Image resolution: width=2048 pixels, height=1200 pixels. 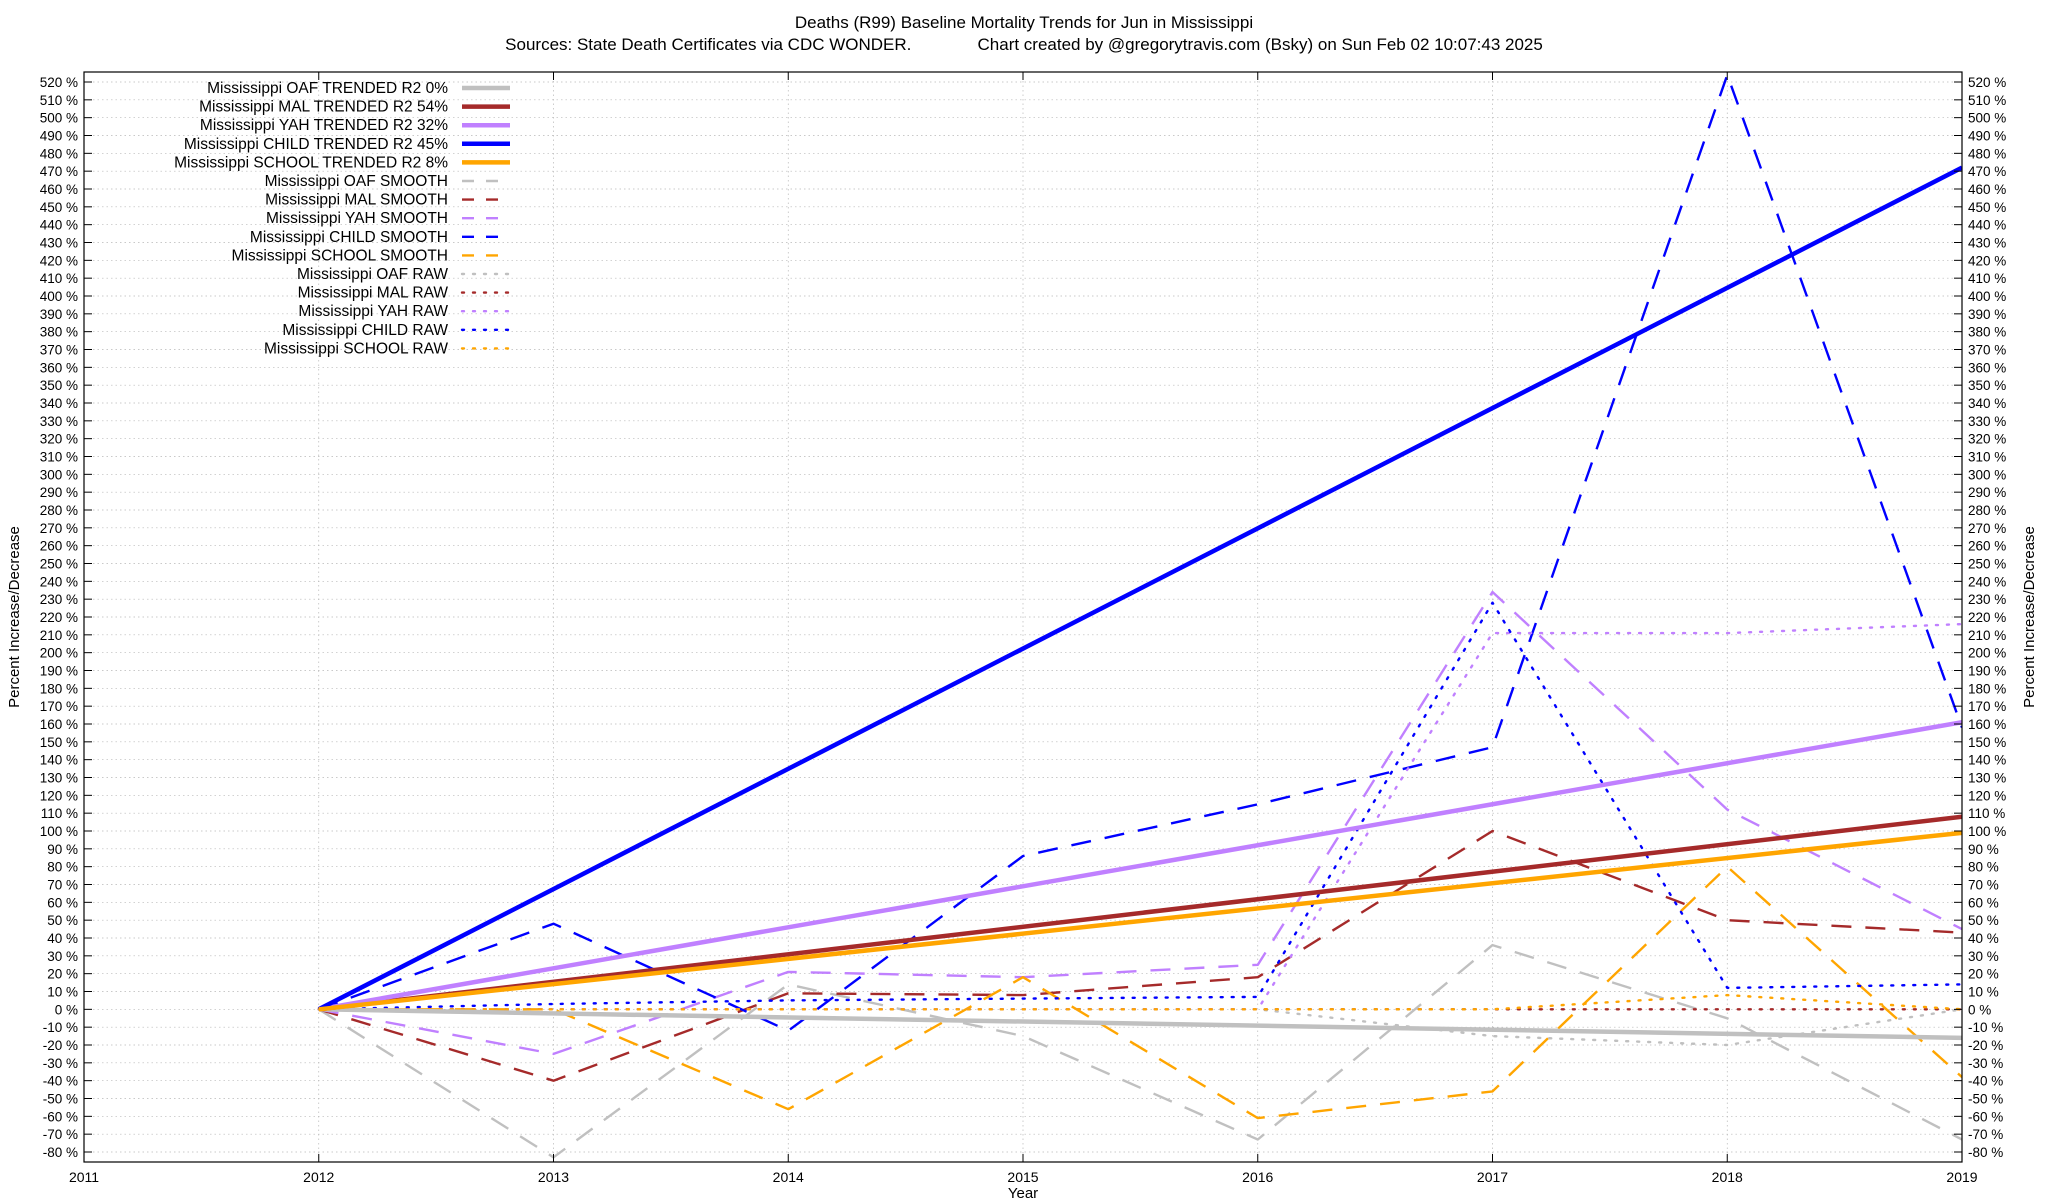 I want to click on y-tick-label: 50 %, so click(x=62, y=920).